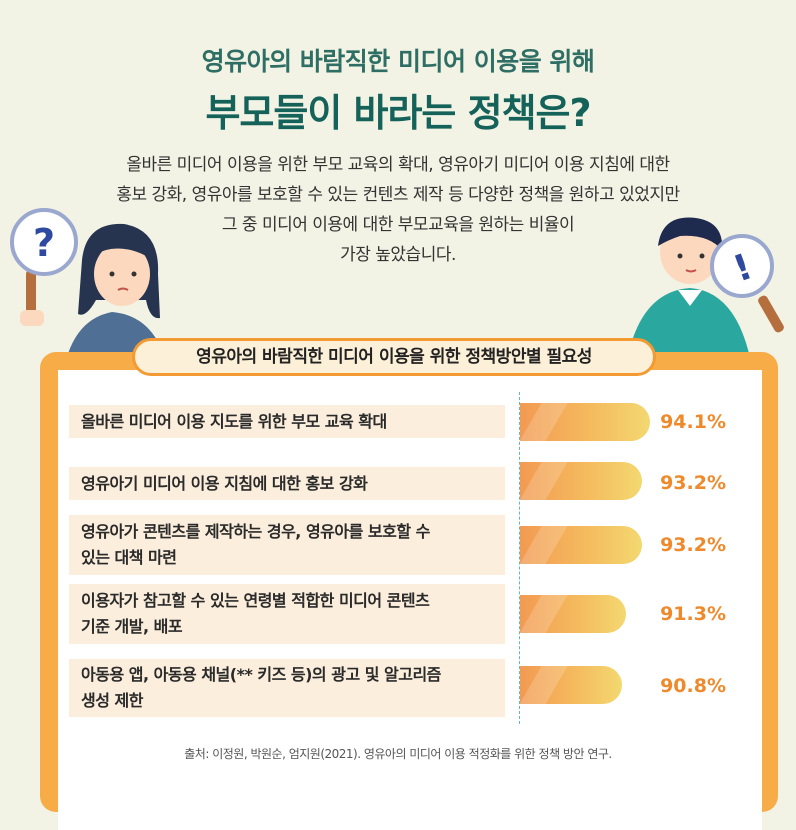 The height and width of the screenshot is (830, 796). What do you see at coordinates (121, 247) in the screenshot?
I see `mother-bangs` at bounding box center [121, 247].